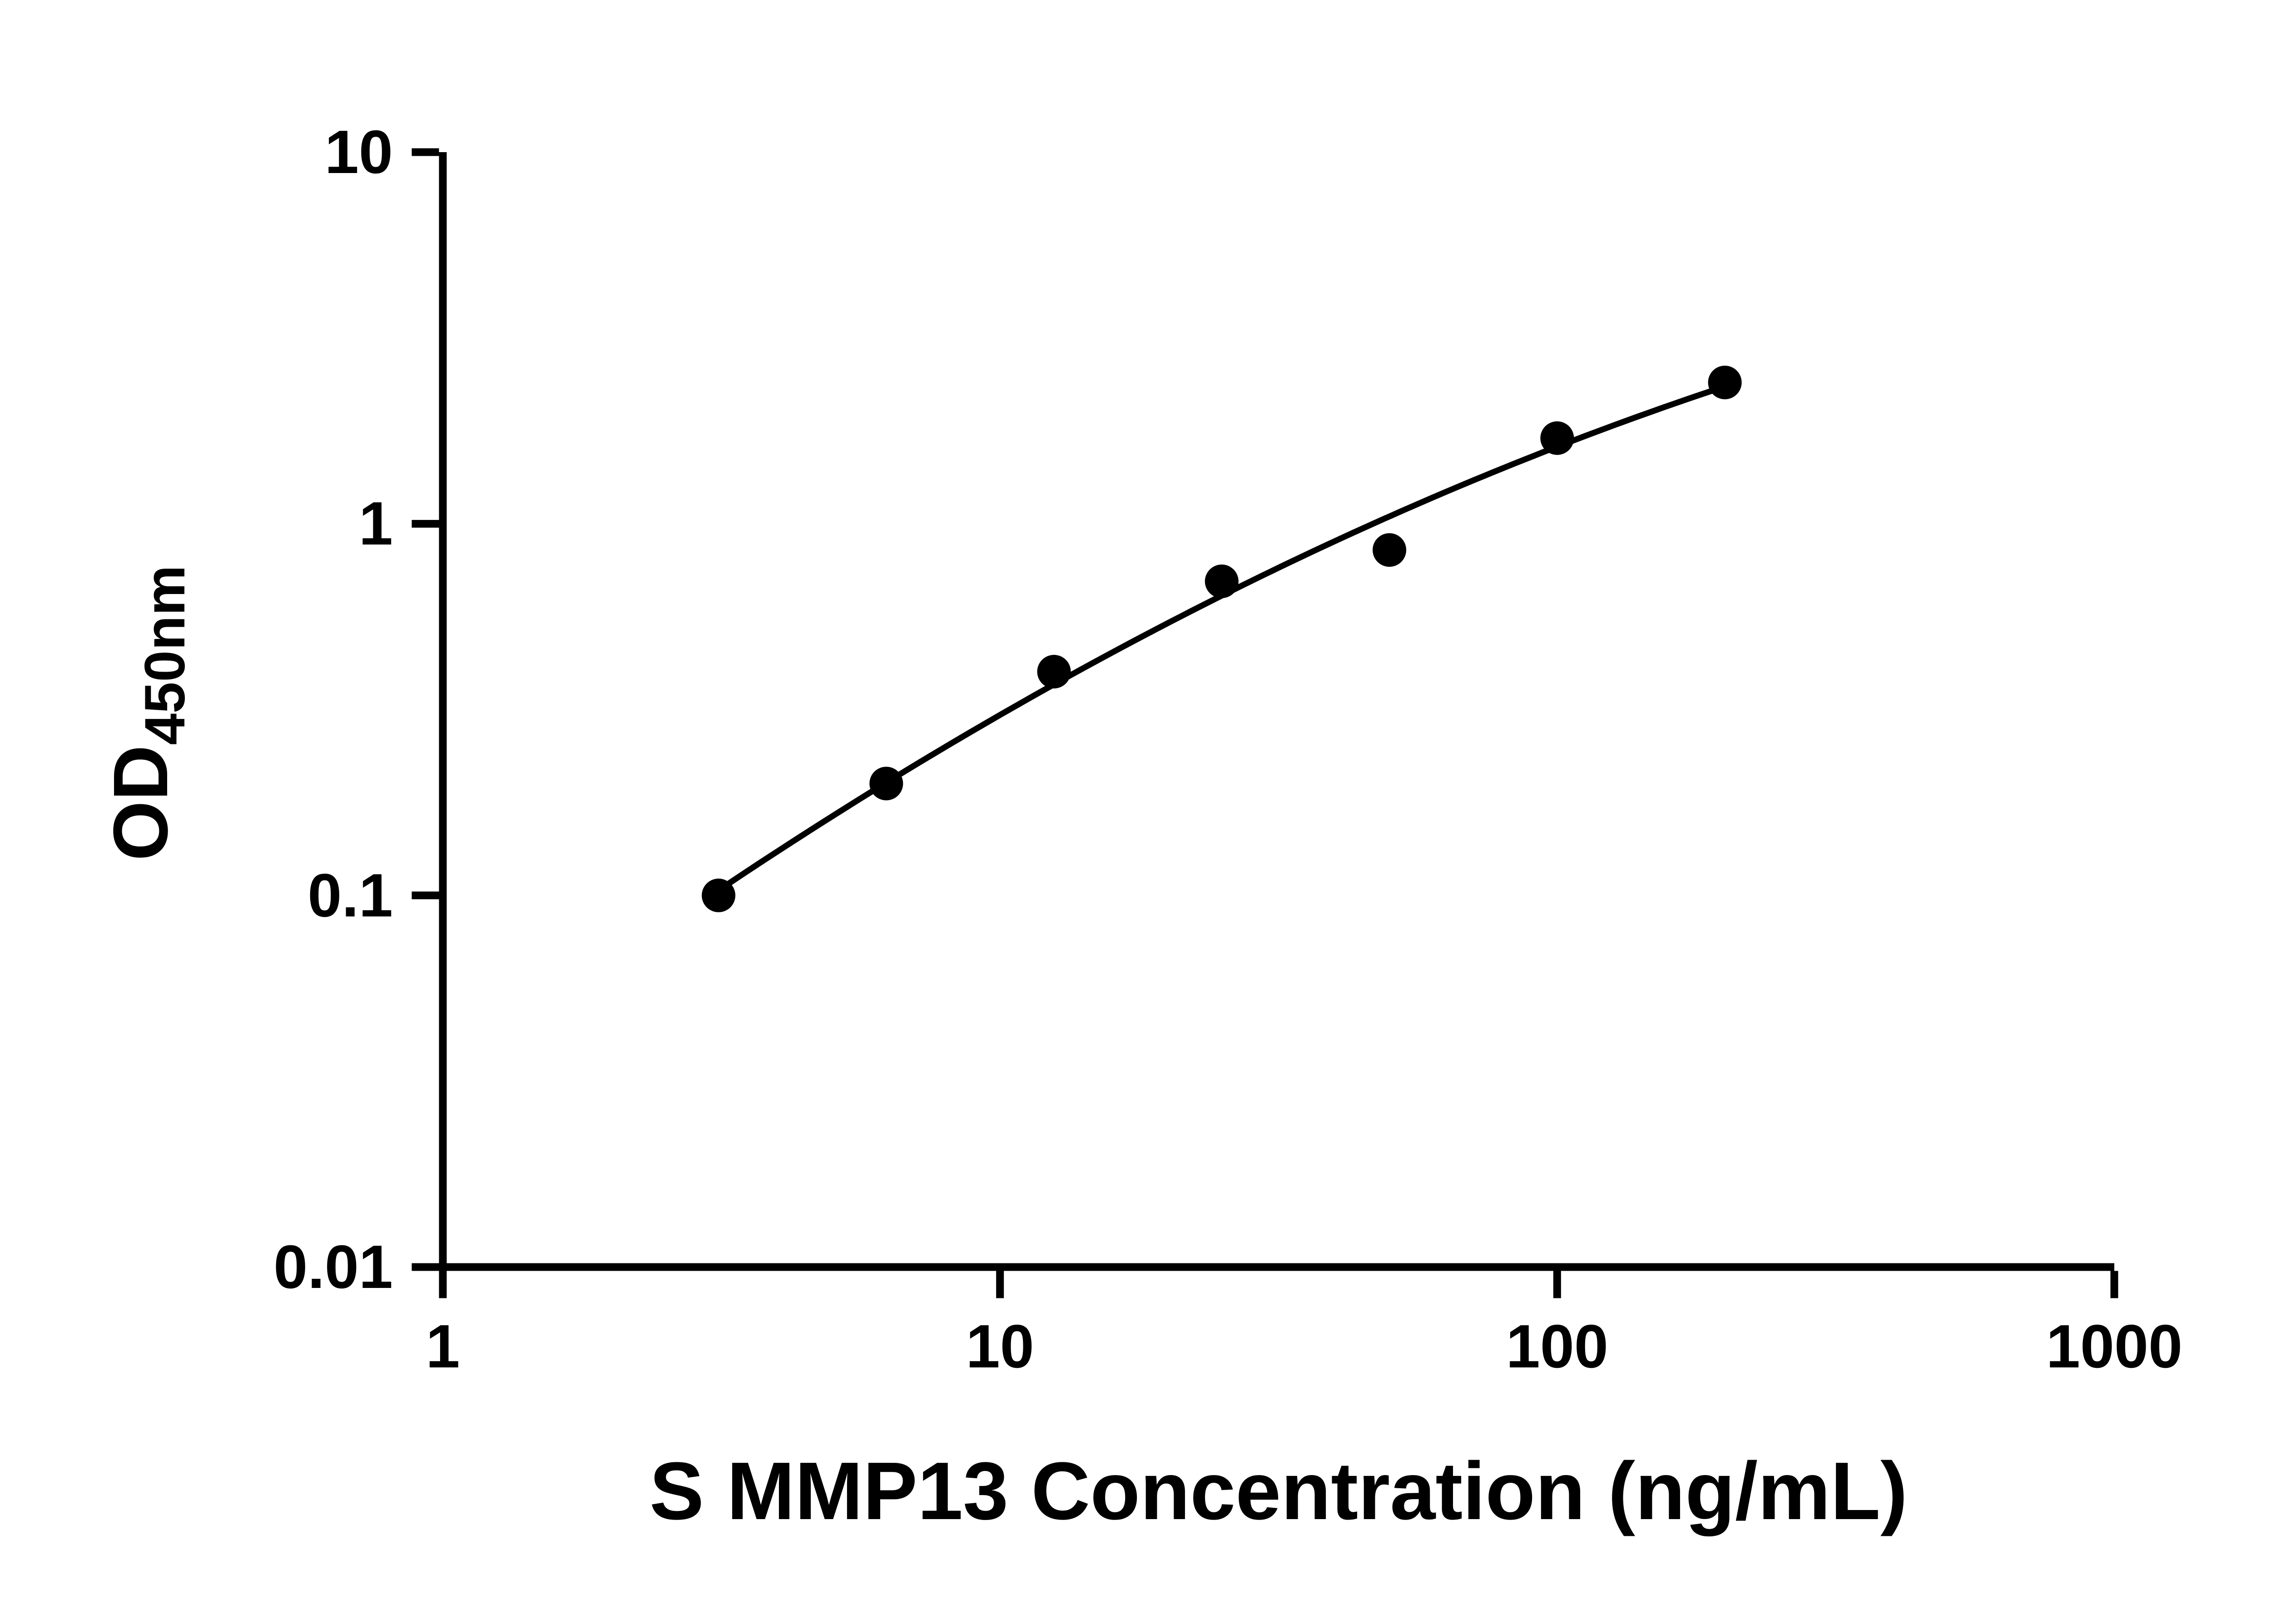  Describe the element at coordinates (1278, 1491) in the screenshot. I see `x-axis-title: S MMP13 Concentration (ng/mL)` at that location.